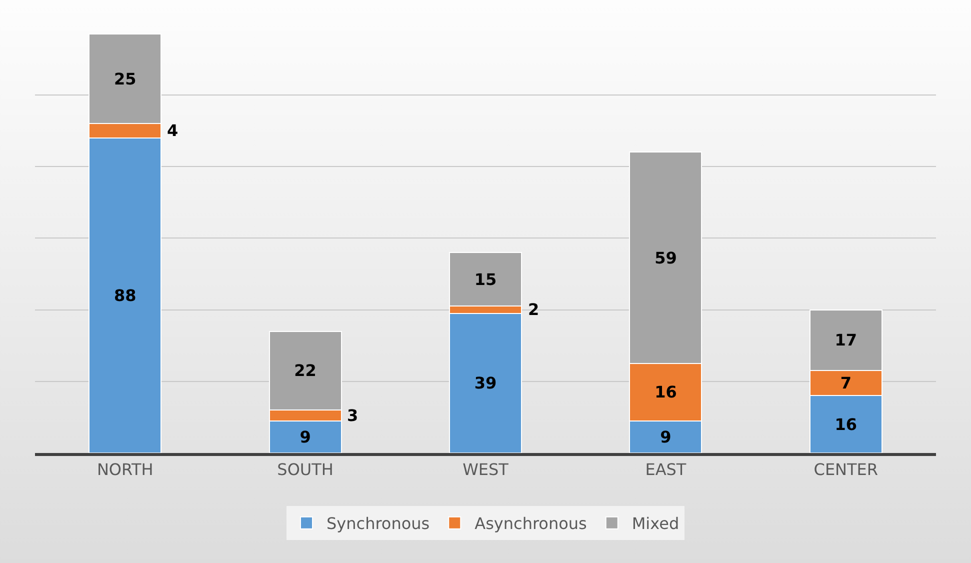 Image resolution: width=971 pixels, height=563 pixels. Describe the element at coordinates (305, 470) in the screenshot. I see `x-tick-label: SOUTH` at that location.